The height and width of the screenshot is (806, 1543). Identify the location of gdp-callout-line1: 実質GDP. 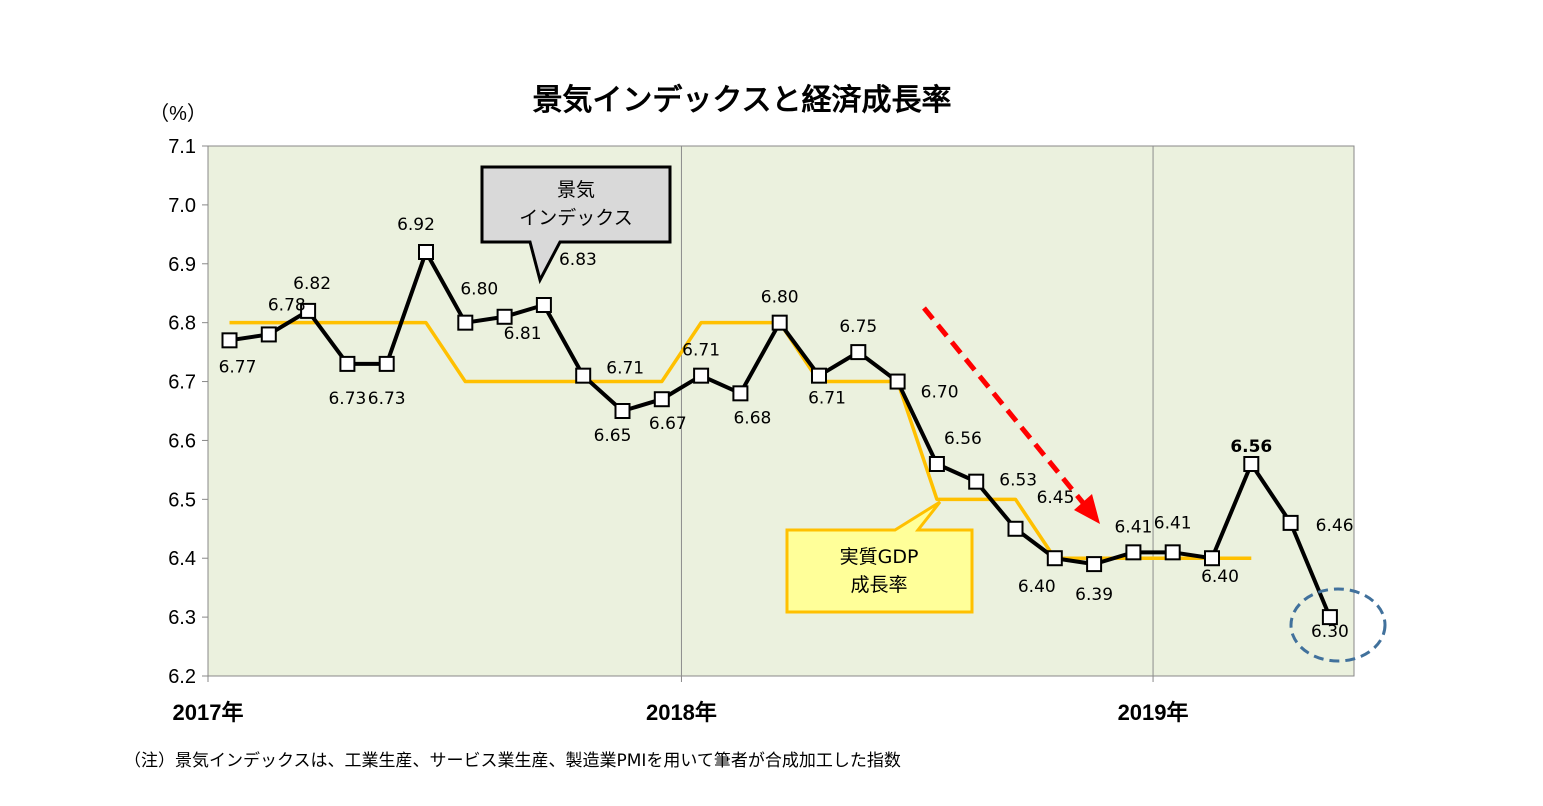
(879, 557).